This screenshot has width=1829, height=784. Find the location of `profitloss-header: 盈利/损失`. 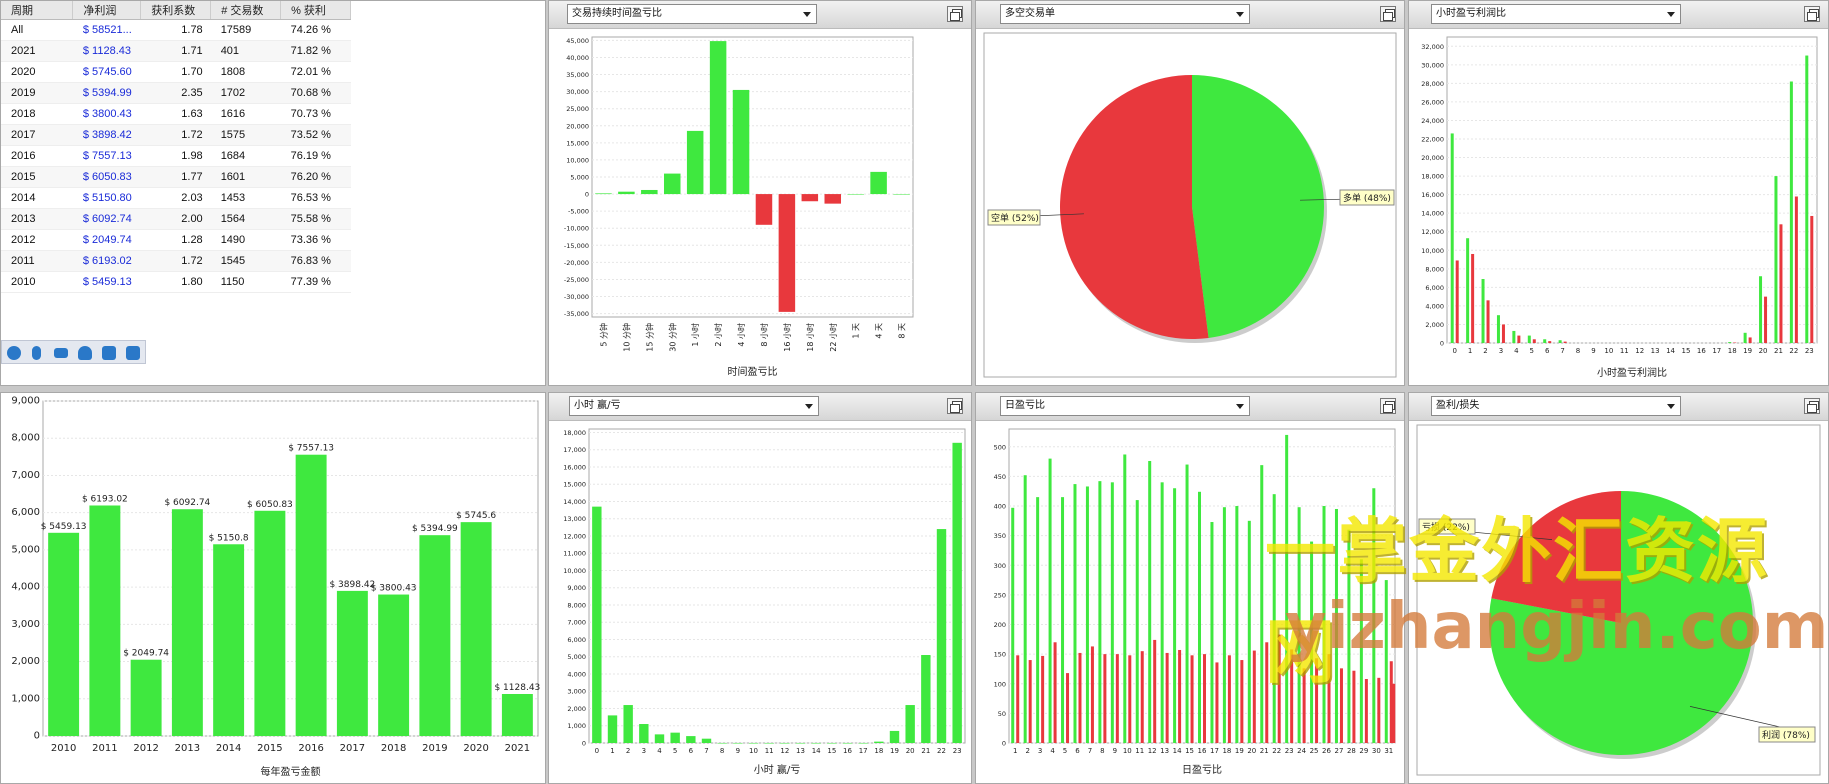

profitloss-header: 盈利/损失 is located at coordinates (1618, 407).